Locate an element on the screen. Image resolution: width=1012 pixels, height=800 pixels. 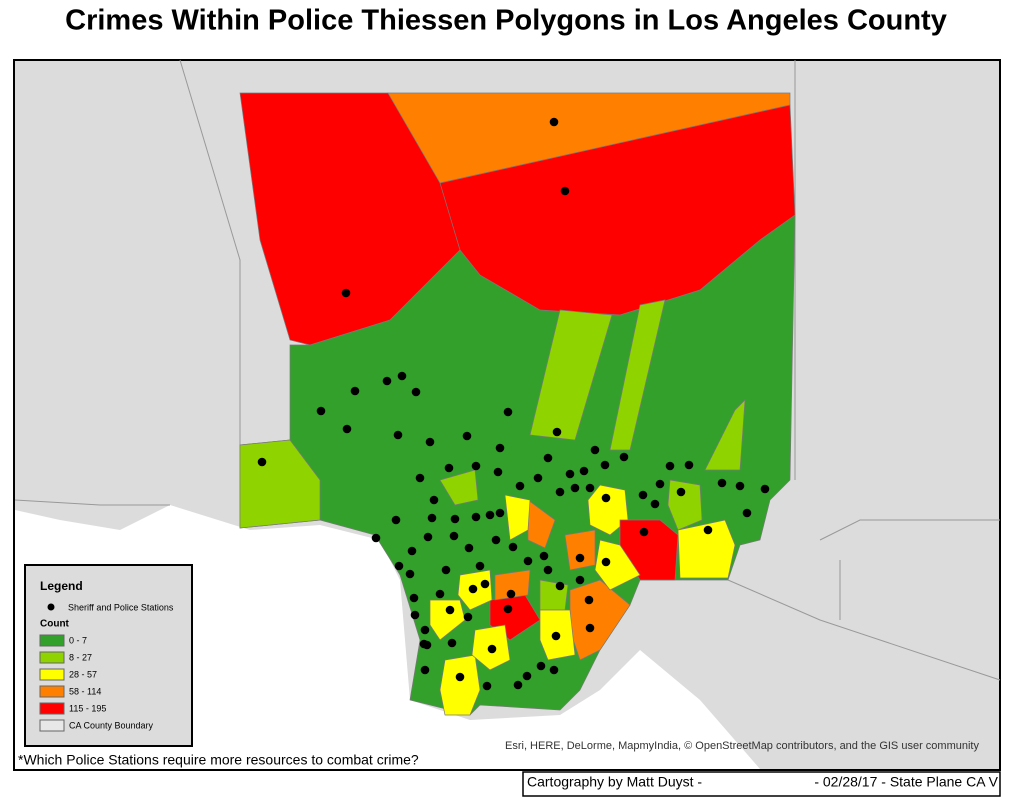
legend-boundary: CA County Boundary is located at coordinates (111, 725).